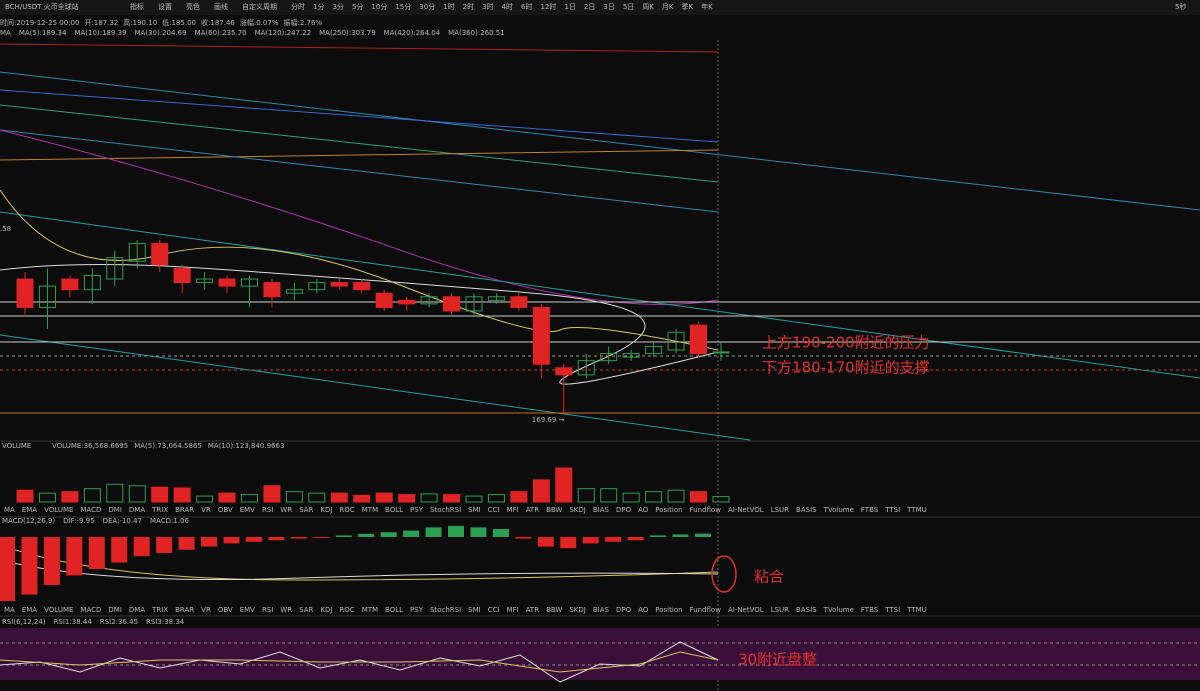 This screenshot has width=1200, height=691. What do you see at coordinates (707, 6) in the screenshot?
I see `toolbar-item: 年K` at bounding box center [707, 6].